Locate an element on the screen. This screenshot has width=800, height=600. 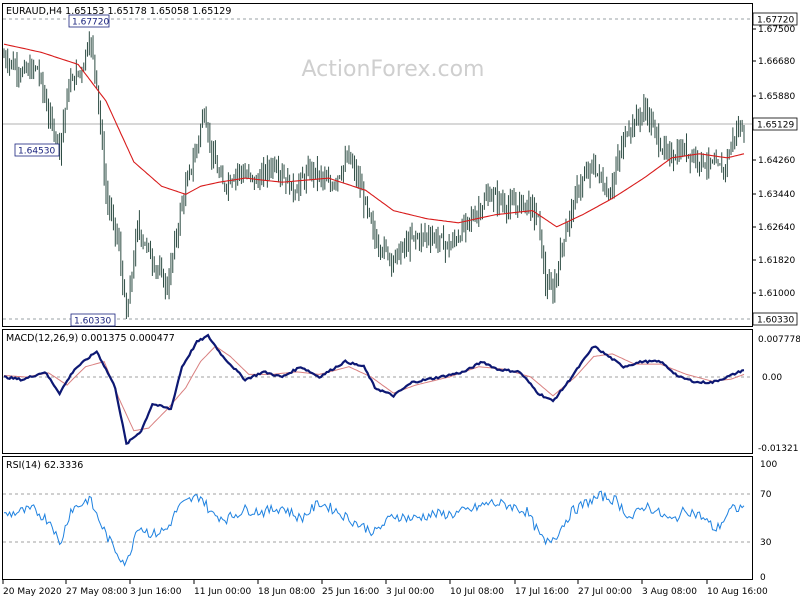
macd-signal-line is located at coordinates (374, 388).